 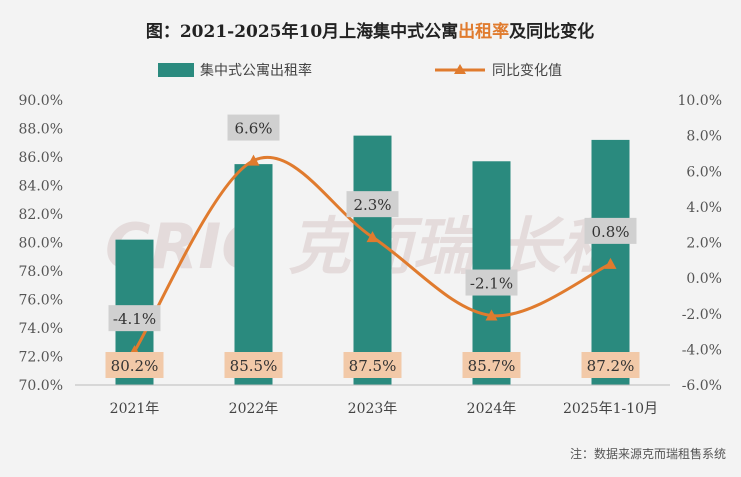 I want to click on bar-labels: 80.2% 85.5% 87.5% 85.7% 87.2%, so click(x=372, y=365).